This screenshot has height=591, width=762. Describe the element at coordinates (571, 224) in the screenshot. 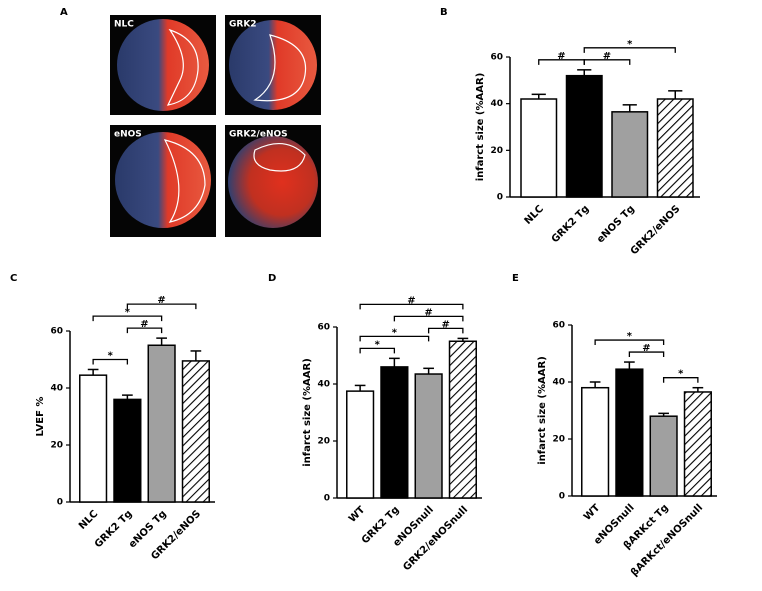

I see `x-tick-label: GRK2 Tg` at that location.